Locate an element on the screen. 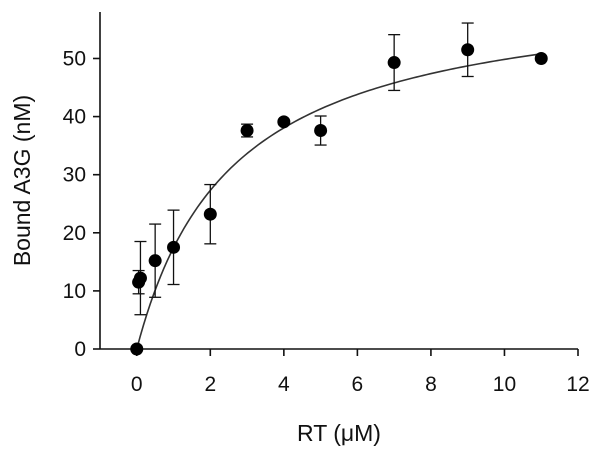 This screenshot has width=604, height=456. y-axis: 0 10 20 30 40 50 is located at coordinates (82, 186).